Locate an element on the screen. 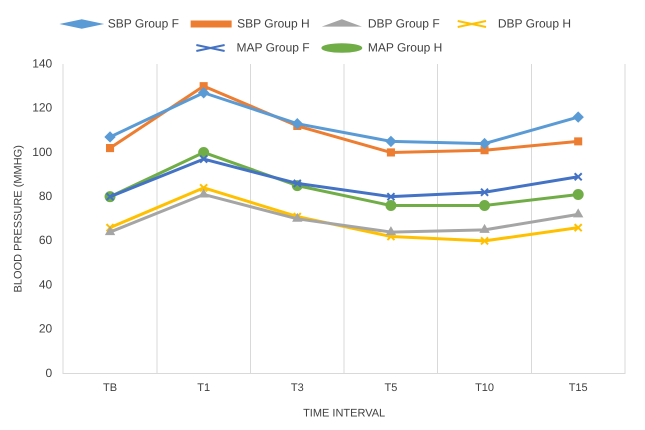  legend-label: MAP Group H is located at coordinates (405, 47).